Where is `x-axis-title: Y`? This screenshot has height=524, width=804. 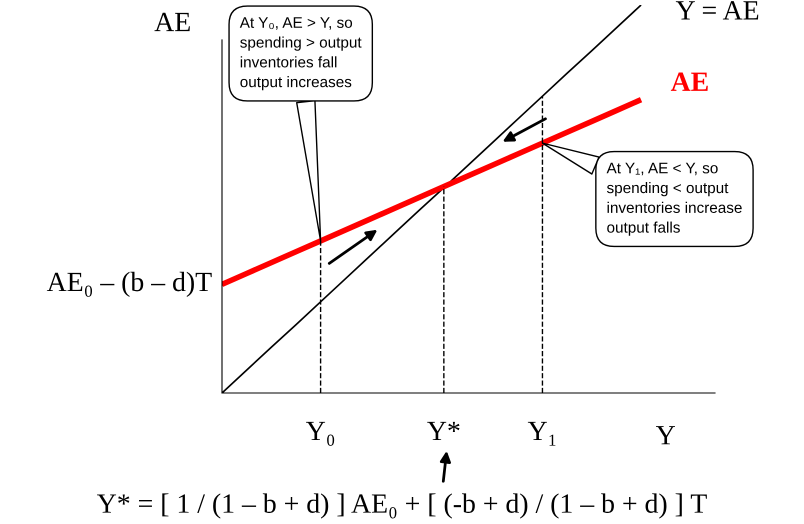 x-axis-title: Y is located at coordinates (666, 435).